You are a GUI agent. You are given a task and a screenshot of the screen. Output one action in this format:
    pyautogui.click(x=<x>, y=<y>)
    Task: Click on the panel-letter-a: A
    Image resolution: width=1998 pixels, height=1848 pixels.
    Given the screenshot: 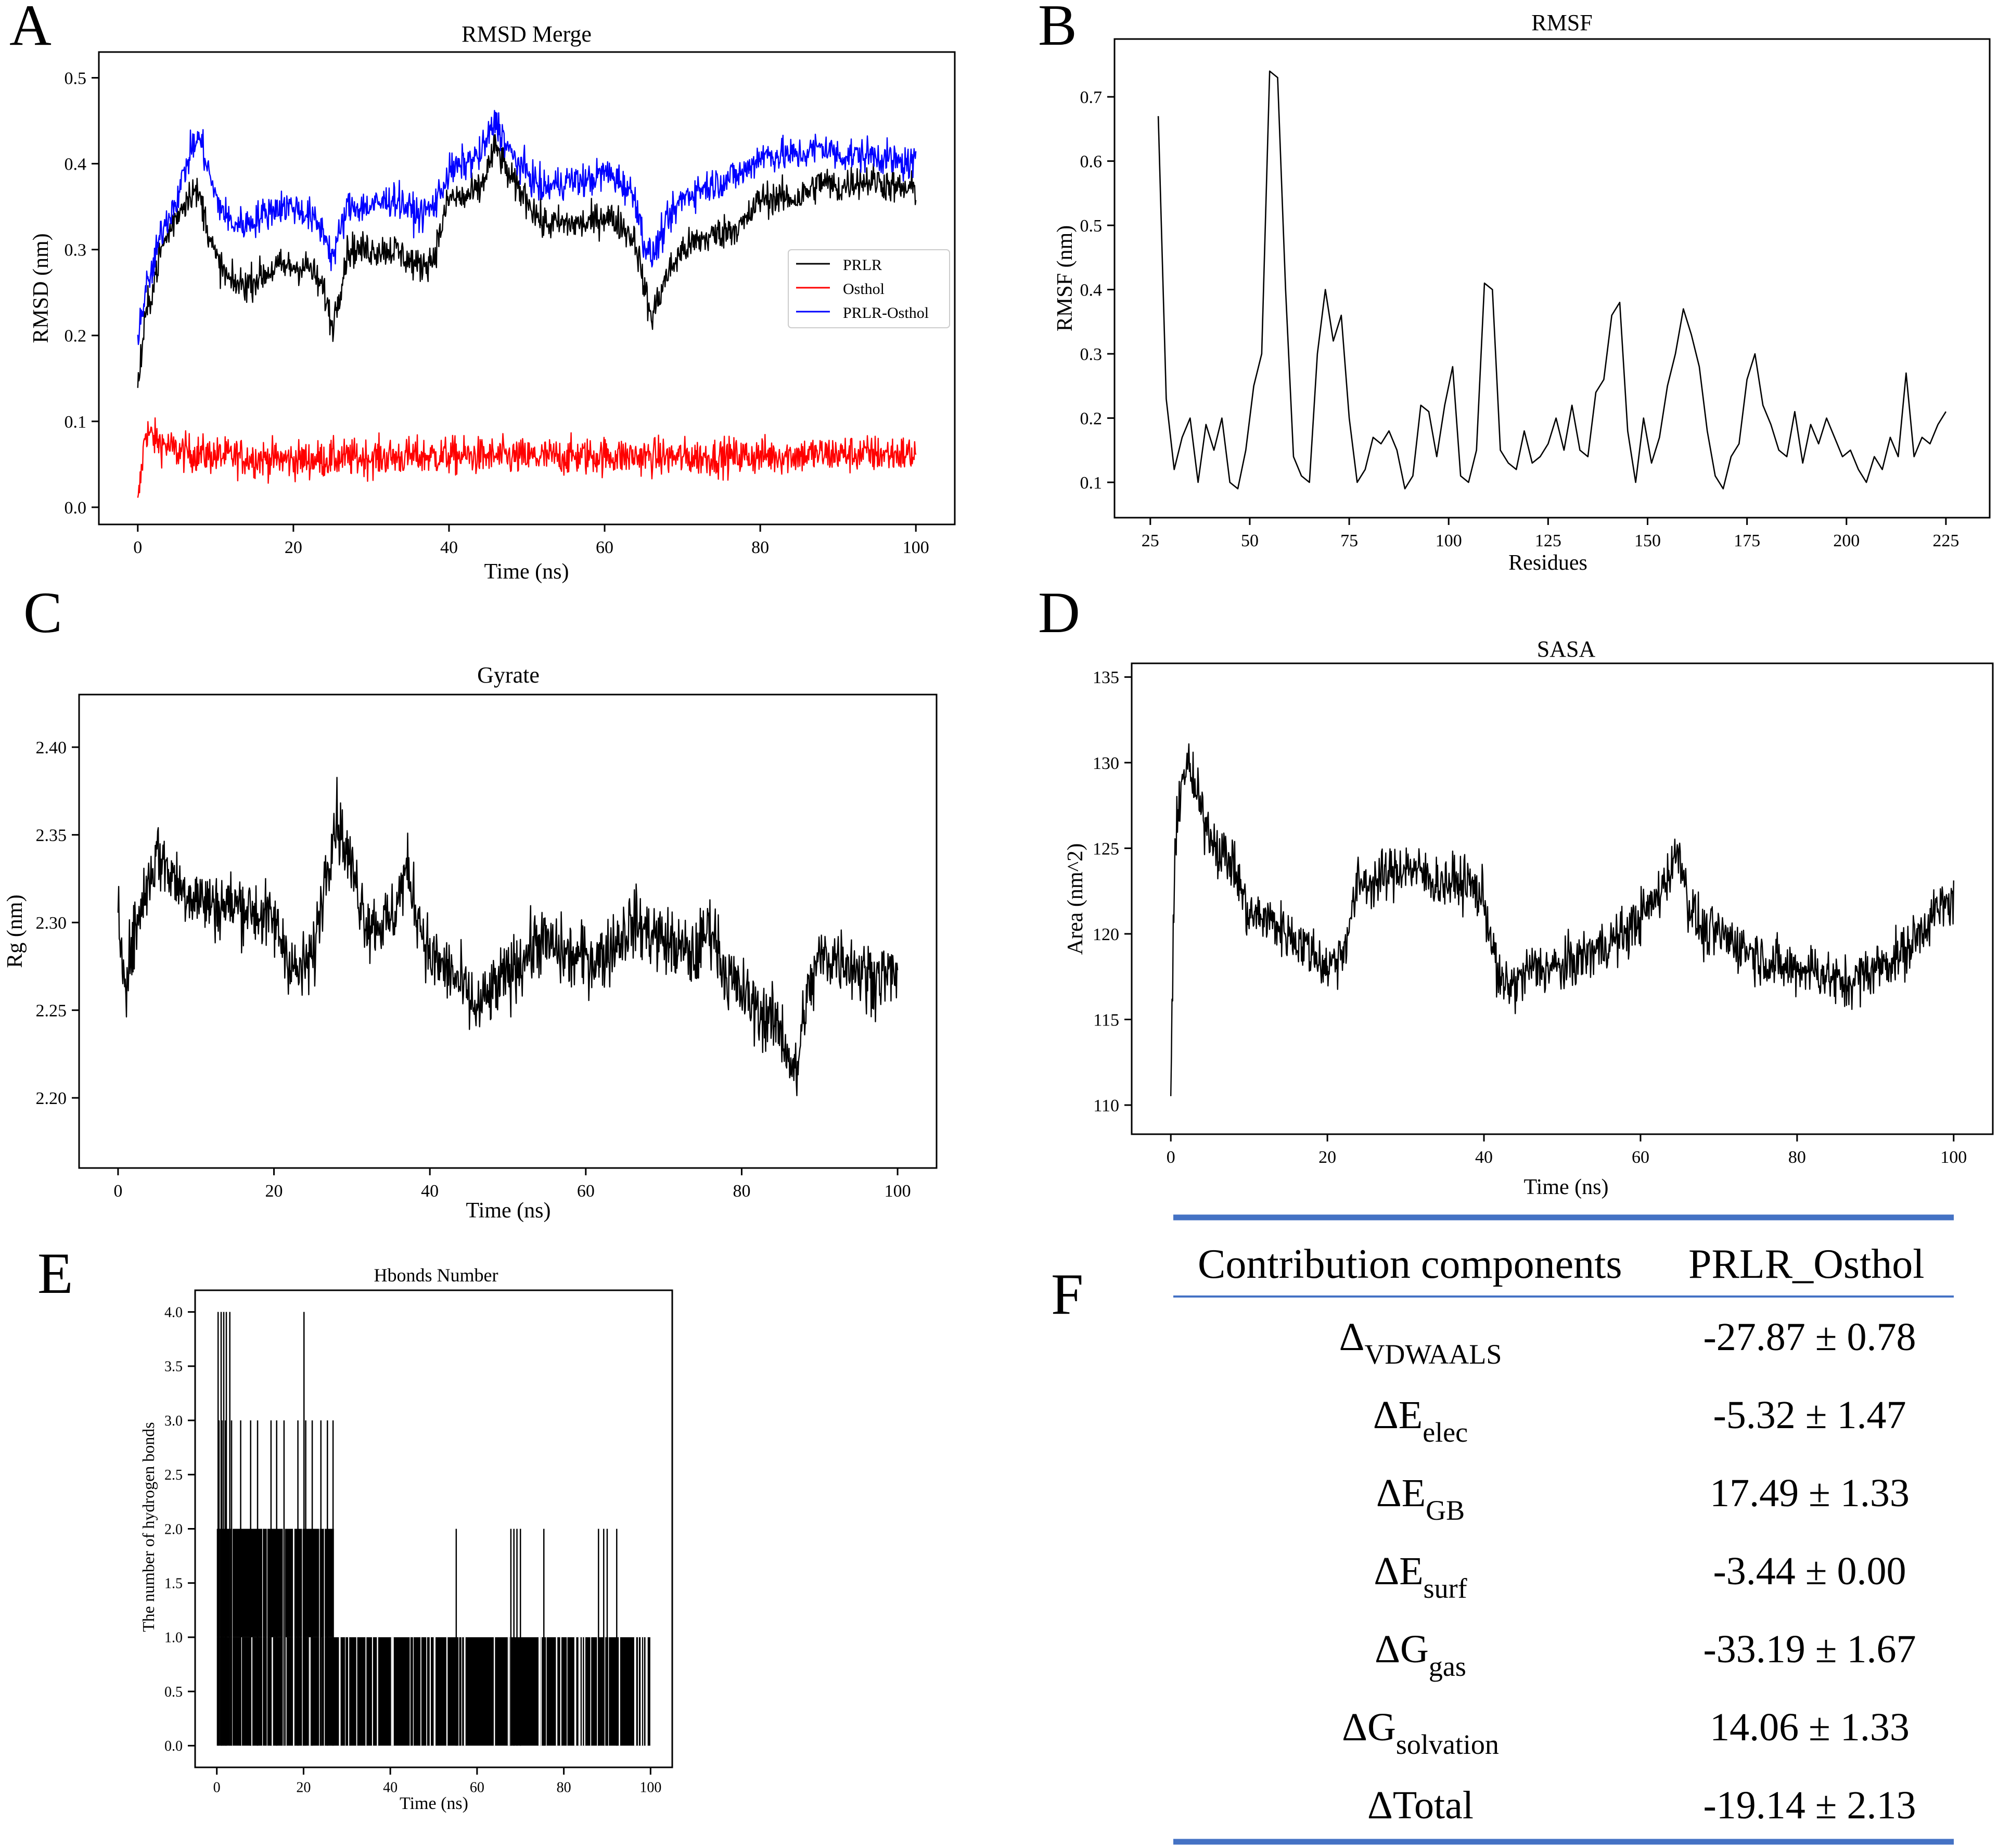 What is the action you would take?
    pyautogui.click(x=30, y=29)
    